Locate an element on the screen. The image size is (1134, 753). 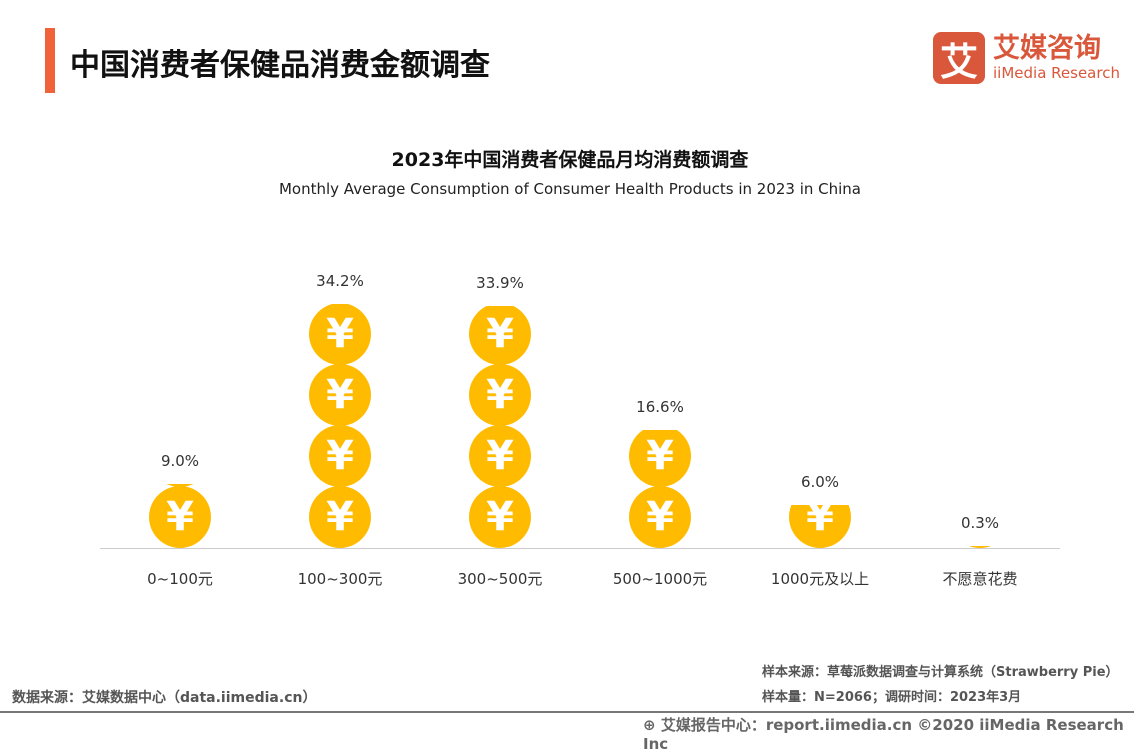
bar-4: ¥ is located at coordinates (820, 526).